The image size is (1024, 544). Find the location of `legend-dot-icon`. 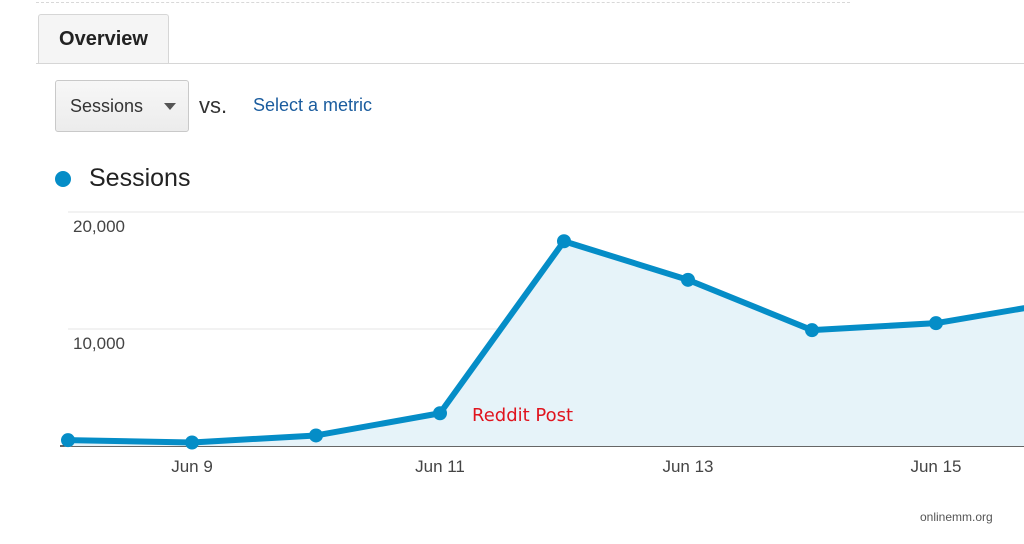

legend-dot-icon is located at coordinates (63, 178).